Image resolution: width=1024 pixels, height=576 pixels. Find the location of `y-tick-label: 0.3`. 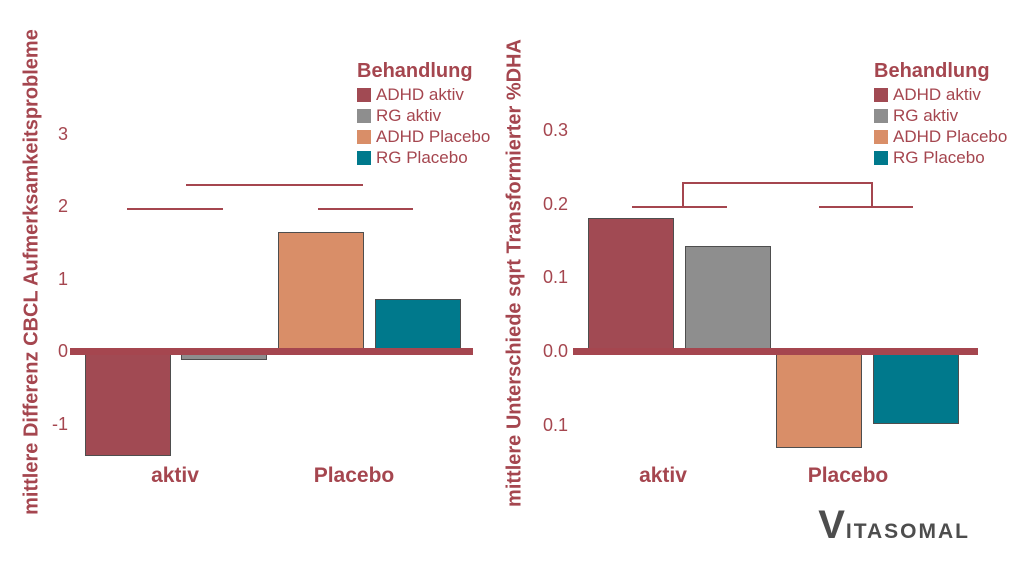

y-tick-label: 0.3 is located at coordinates (555, 129).